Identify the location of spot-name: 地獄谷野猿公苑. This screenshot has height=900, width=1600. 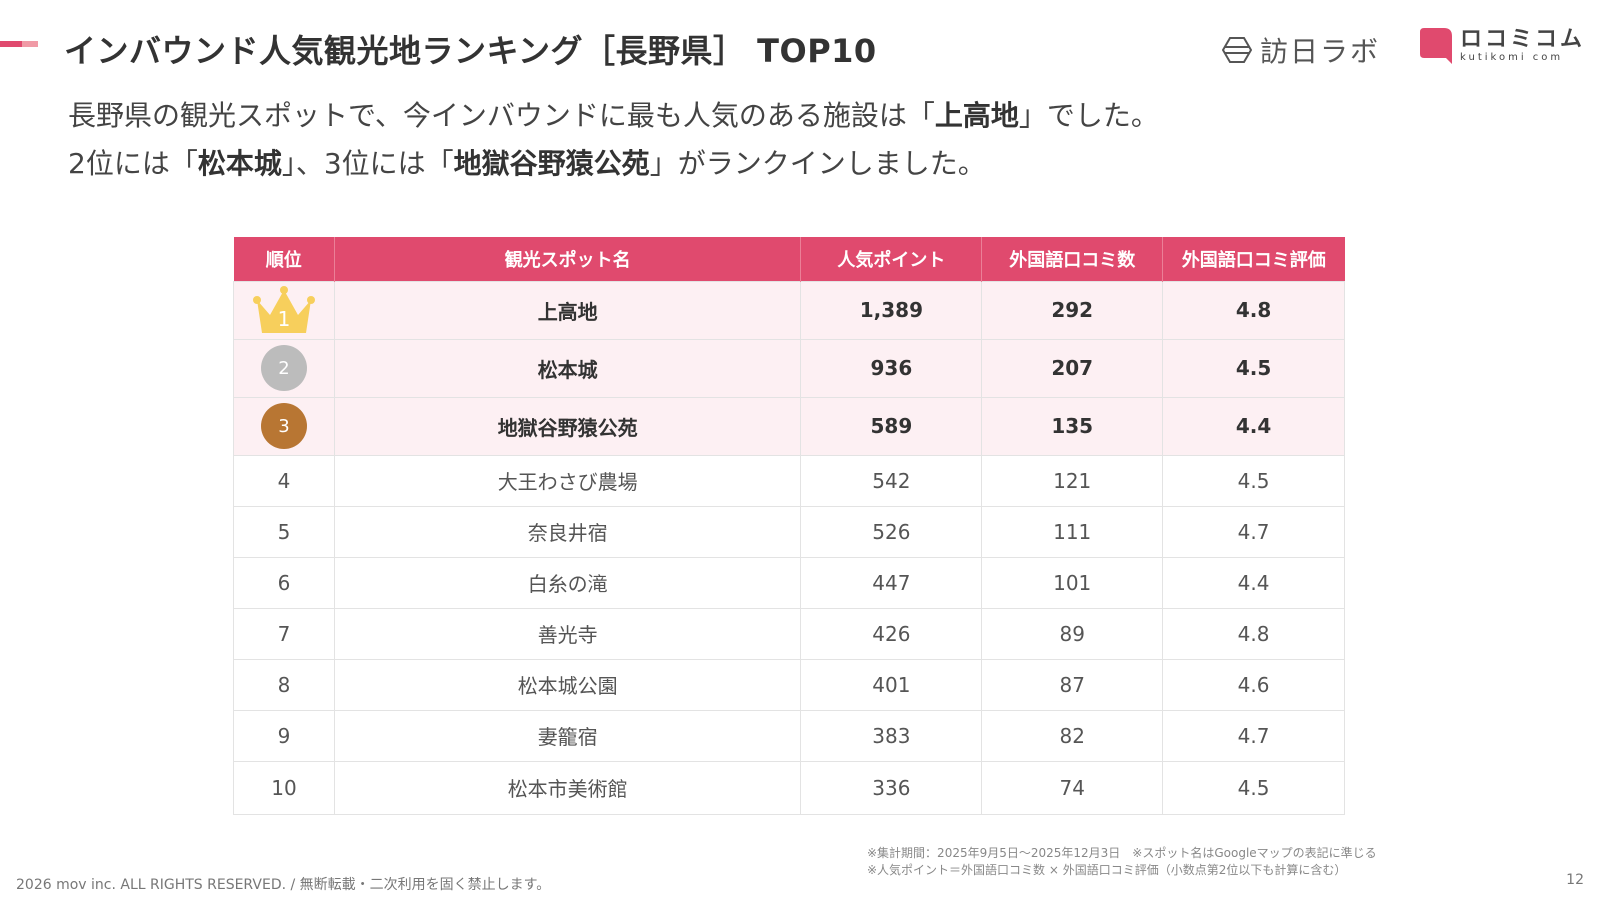
(567, 426).